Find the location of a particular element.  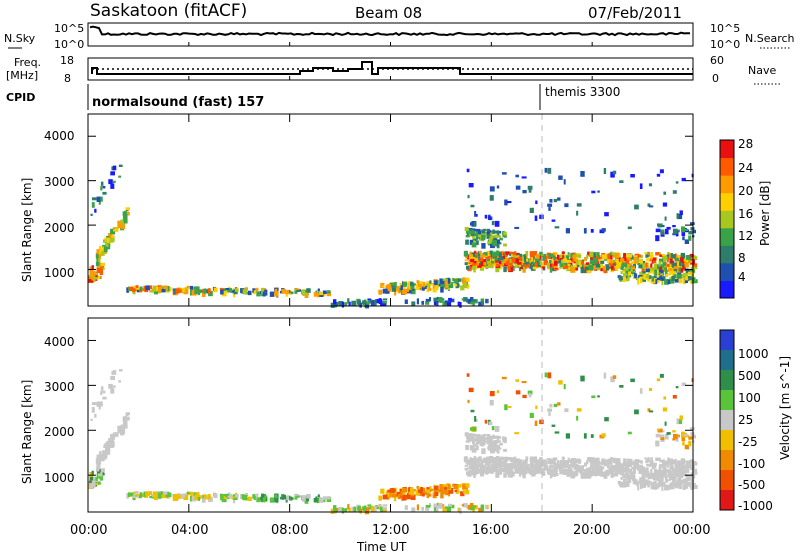

power-colorbar is located at coordinates (727, 219).